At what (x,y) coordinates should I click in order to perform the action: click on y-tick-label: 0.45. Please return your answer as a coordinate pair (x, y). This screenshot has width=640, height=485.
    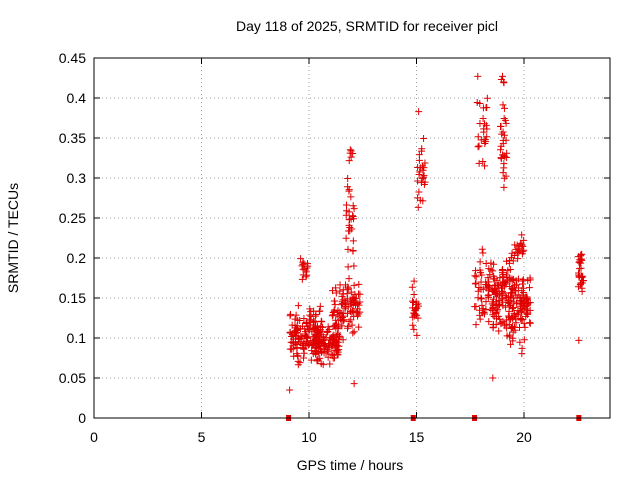
    Looking at the image, I should click on (72, 58).